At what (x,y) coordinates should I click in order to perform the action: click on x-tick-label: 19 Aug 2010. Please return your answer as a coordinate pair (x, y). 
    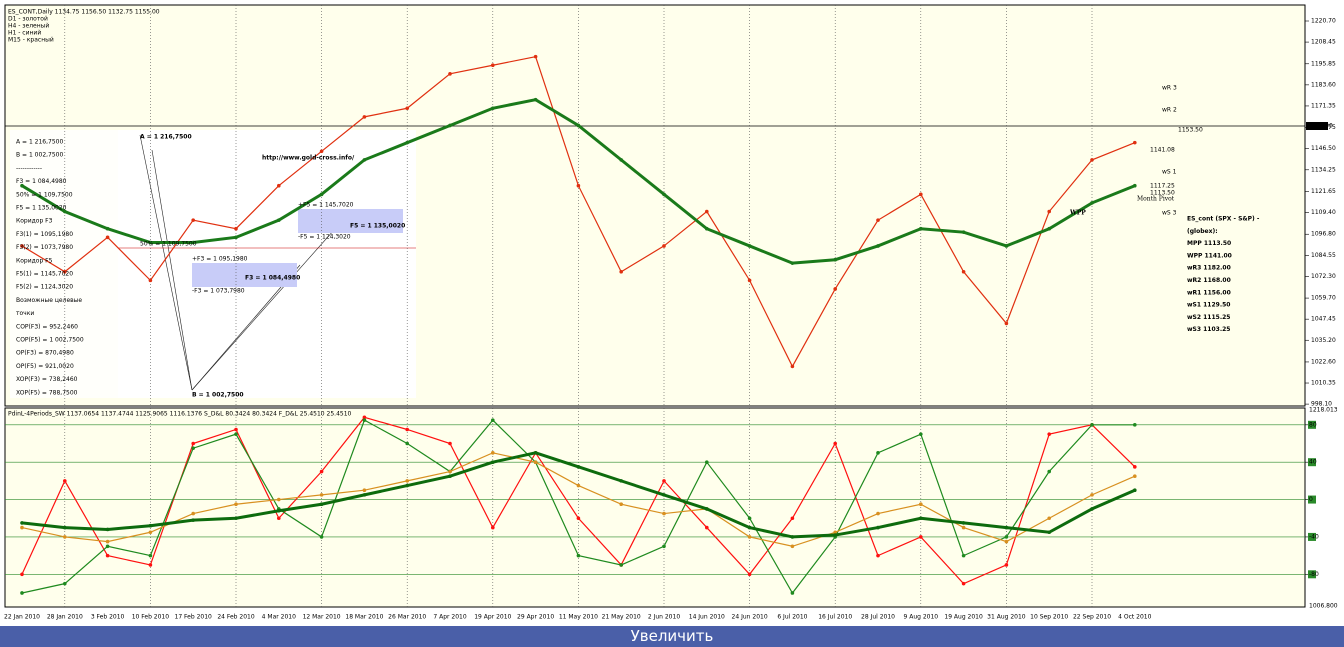
    Looking at the image, I should click on (963, 617).